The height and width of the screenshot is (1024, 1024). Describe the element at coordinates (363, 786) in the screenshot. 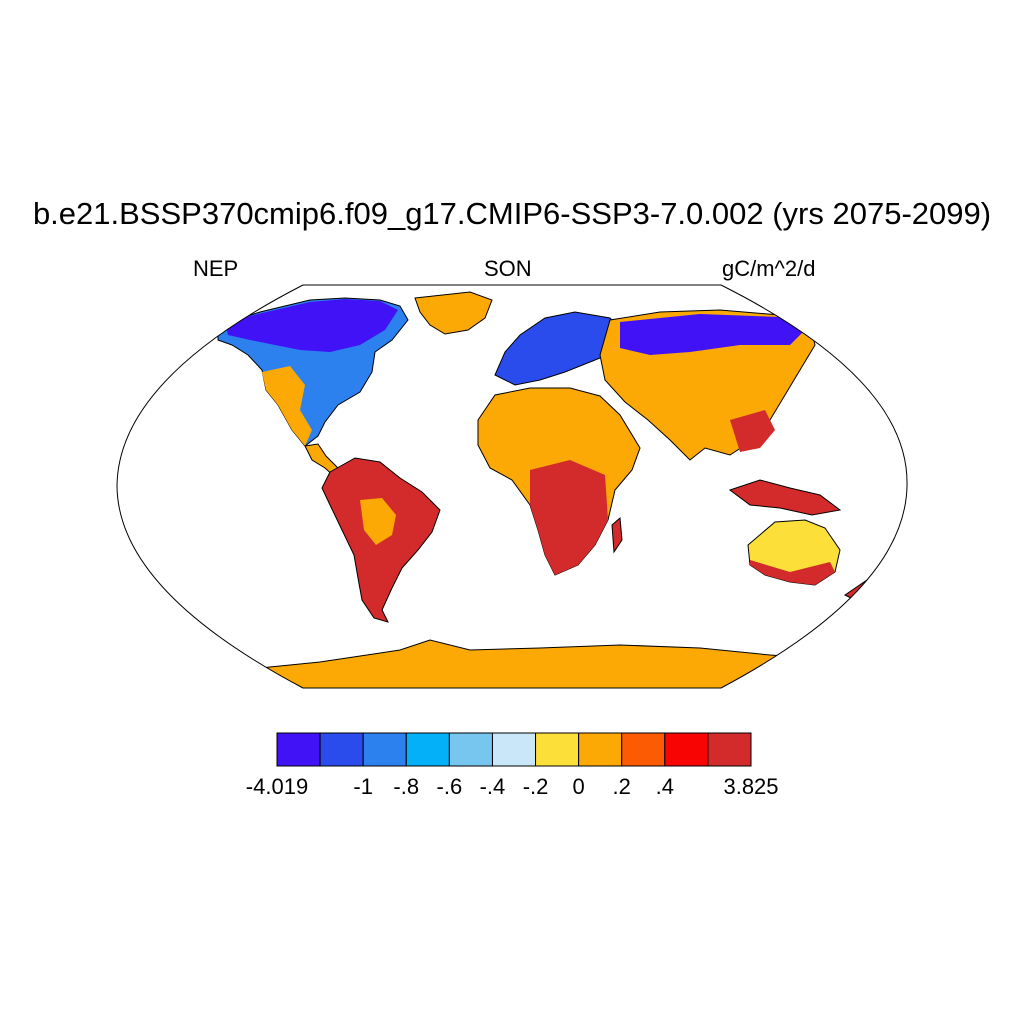

I see `colorbar-tick-label: -1` at that location.